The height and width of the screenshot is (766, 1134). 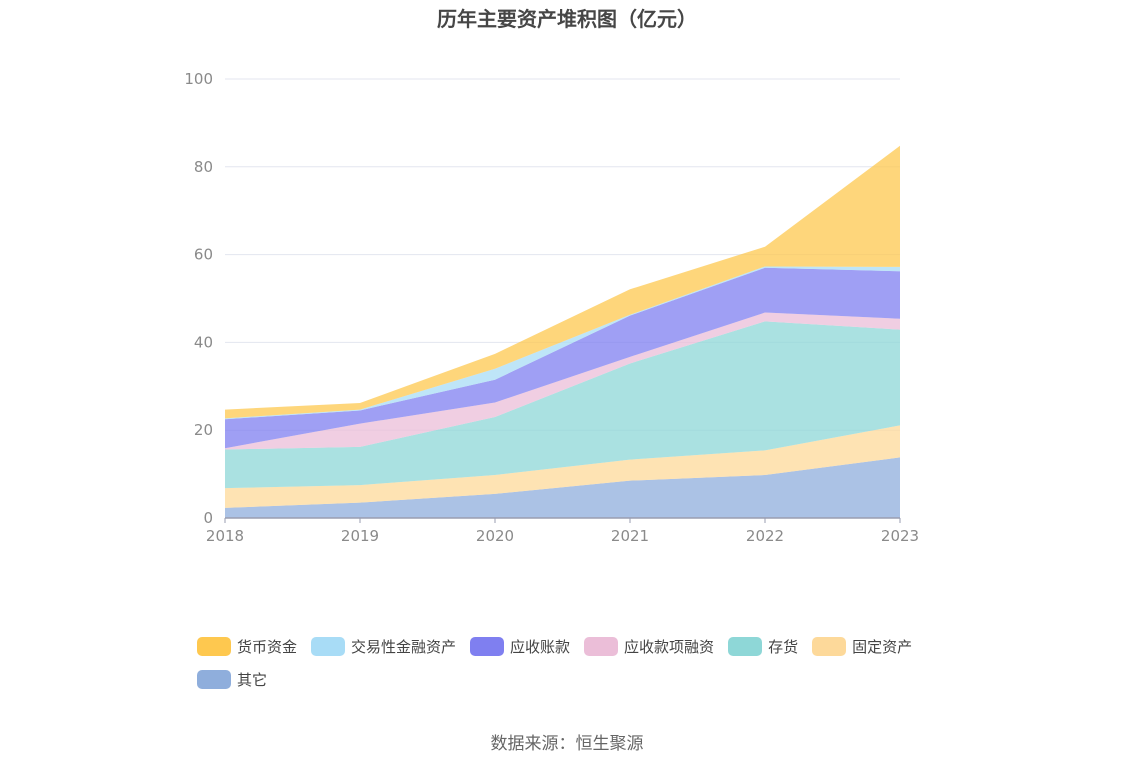 What do you see at coordinates (765, 536) in the screenshot?
I see `x-tick-label: 2022` at bounding box center [765, 536].